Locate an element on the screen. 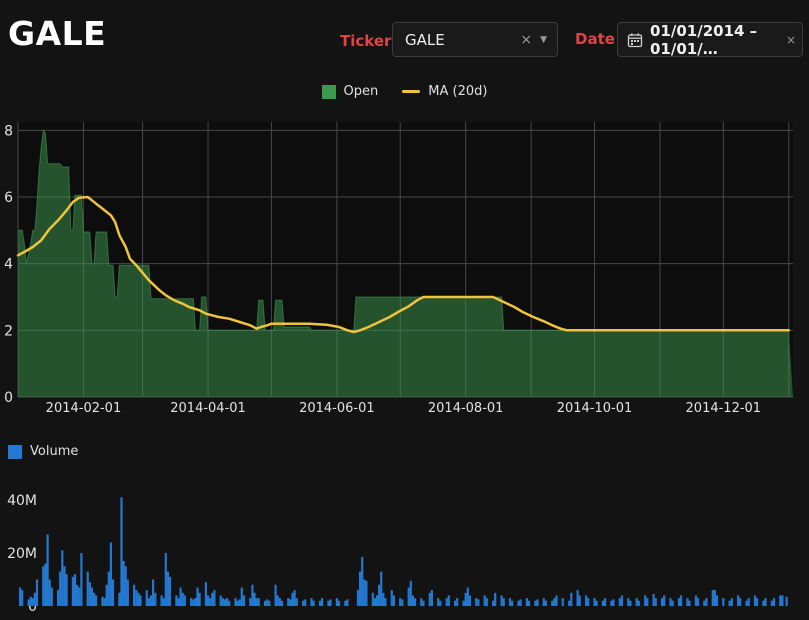 The width and height of the screenshot is (809, 620). legend-item-open: Open is located at coordinates (350, 91).